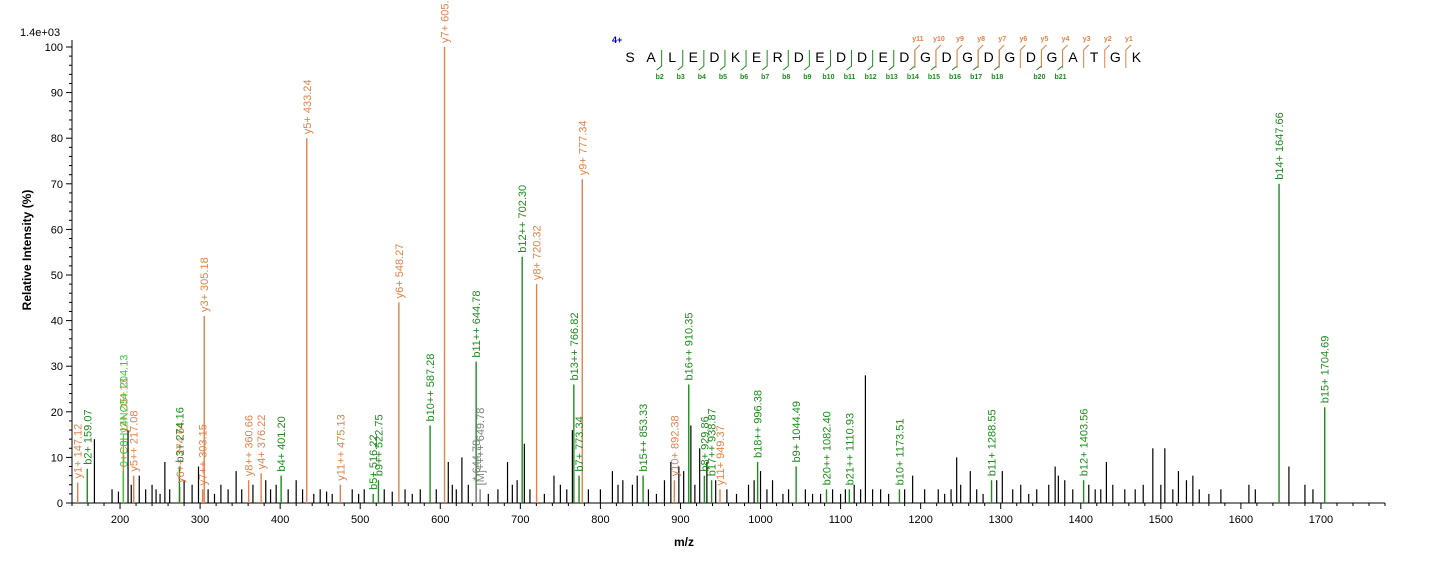 Image resolution: width=1436 pixels, height=562 pixels. Describe the element at coordinates (282, 443) in the screenshot. I see `peak-label-b: b4+ 401.20` at that location.